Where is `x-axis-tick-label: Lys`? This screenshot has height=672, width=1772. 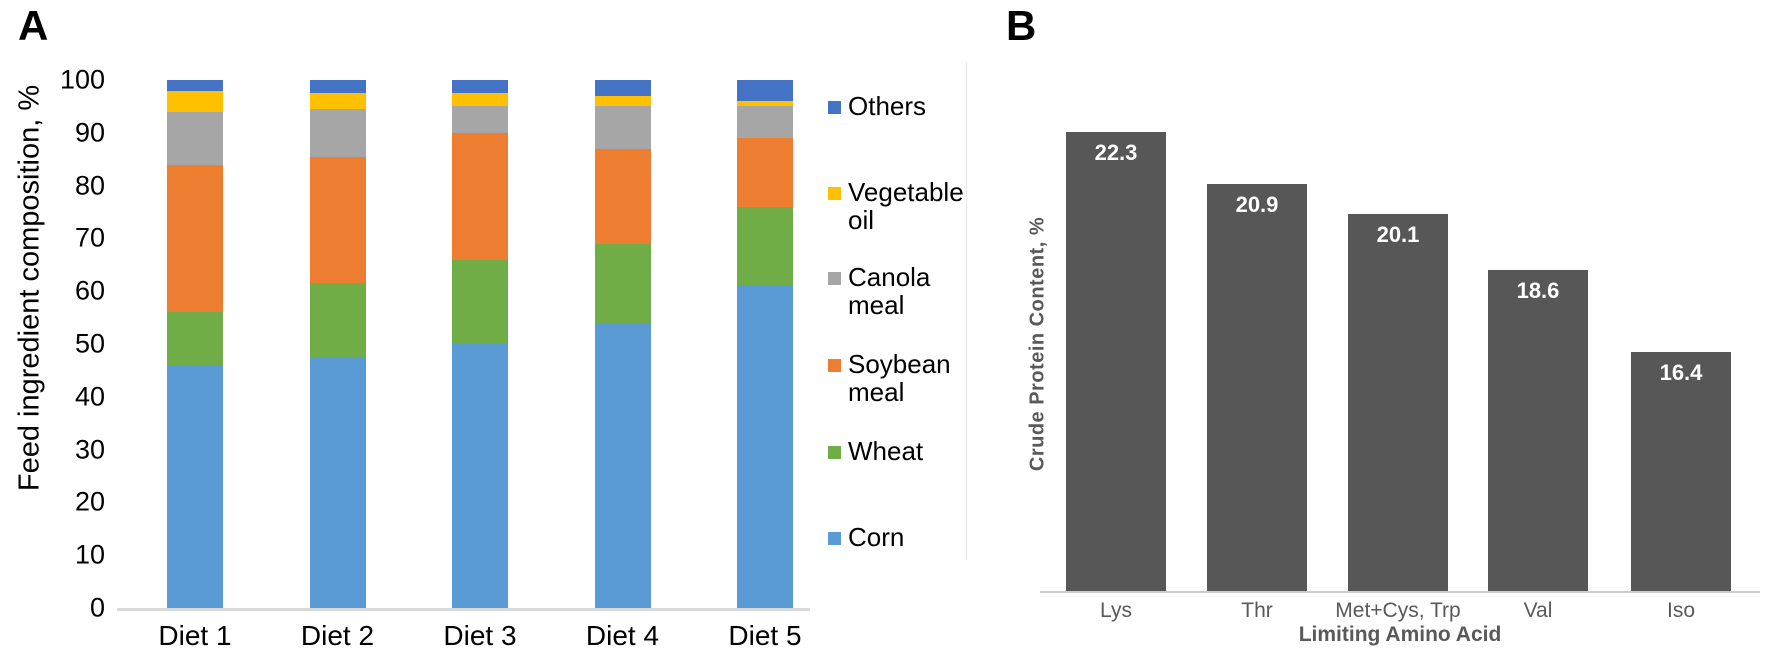
x-axis-tick-label: Lys is located at coordinates (1116, 610).